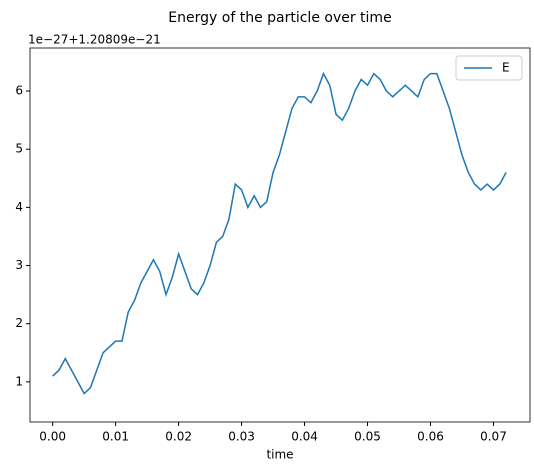 The image size is (534, 474). I want to click on x-axis-label: time, so click(279, 455).